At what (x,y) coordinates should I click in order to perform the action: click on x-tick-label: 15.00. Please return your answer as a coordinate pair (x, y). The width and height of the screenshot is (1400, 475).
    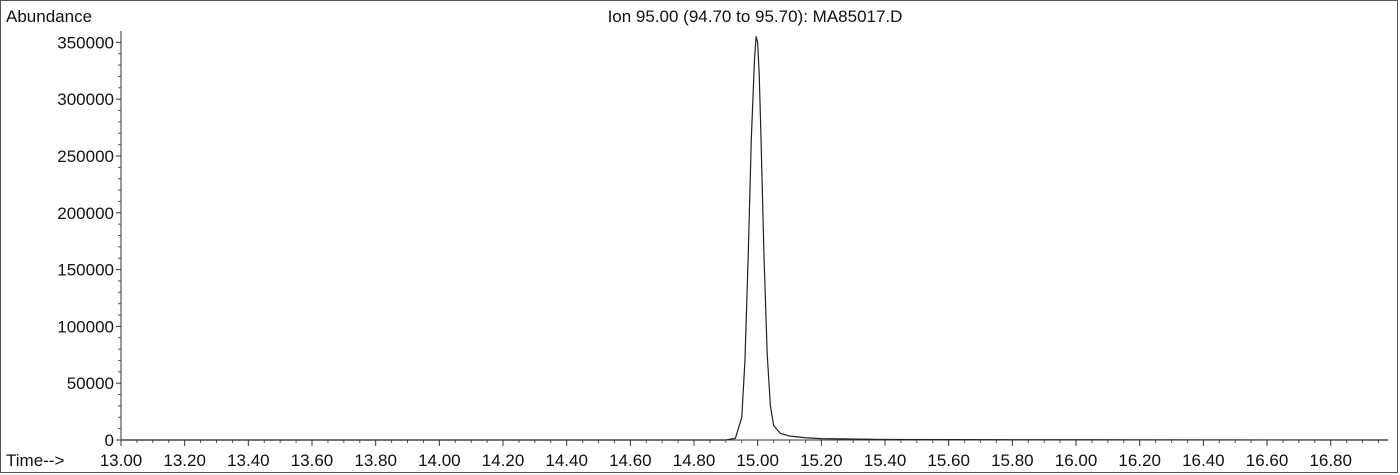
    Looking at the image, I should click on (757, 460).